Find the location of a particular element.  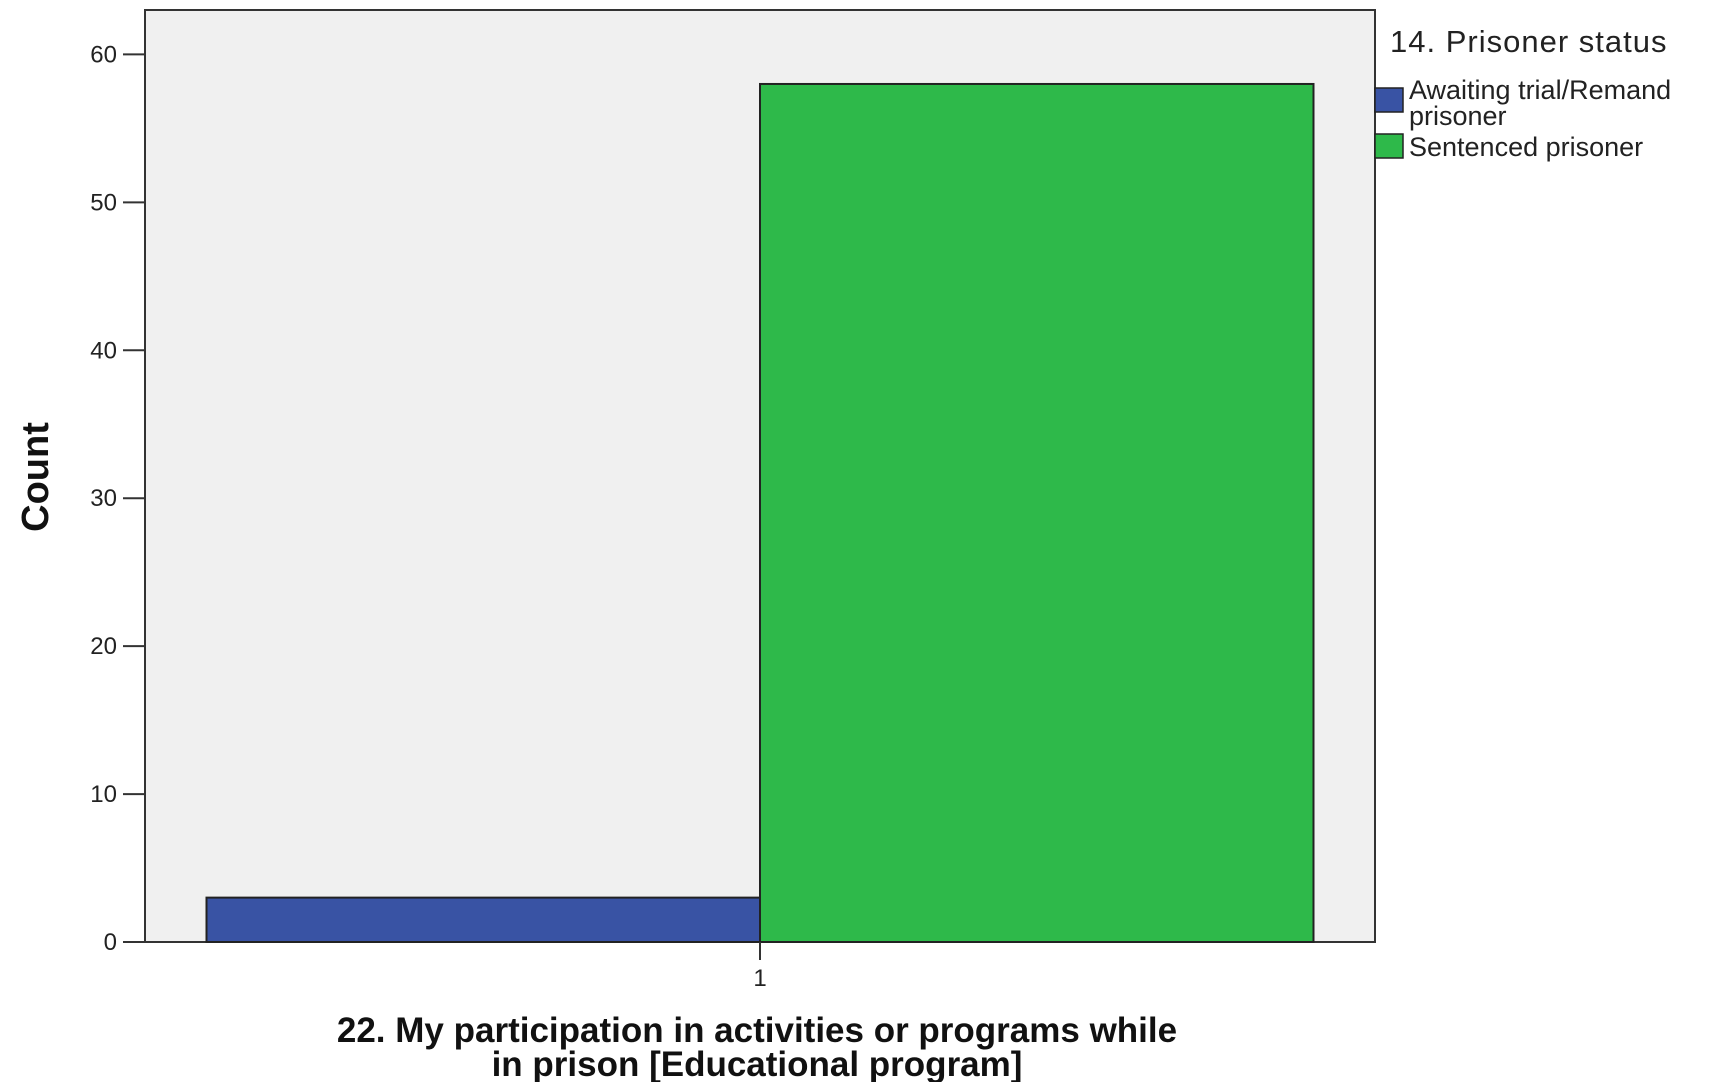

y-axis-title: Count is located at coordinates (36, 477).